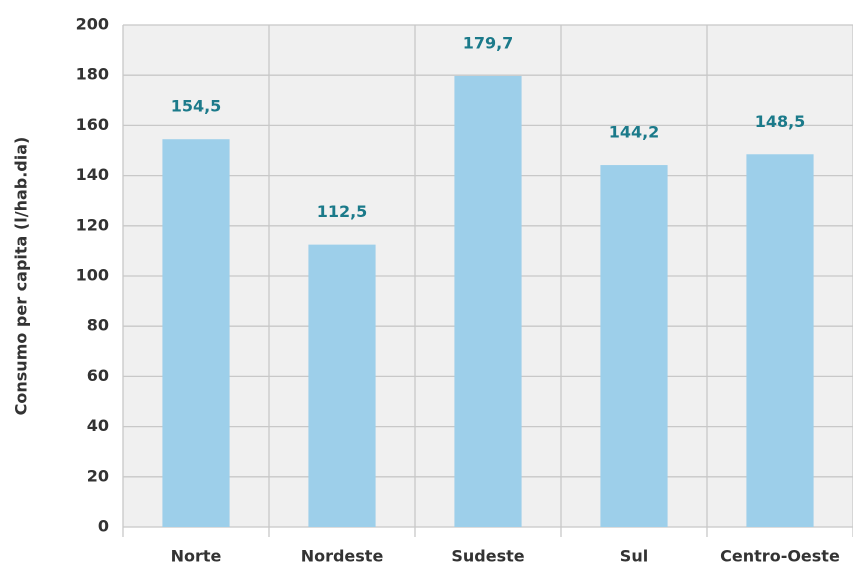 The width and height of the screenshot is (853, 569). Describe the element at coordinates (92, 74) in the screenshot. I see `y-tick-label: 180` at that location.